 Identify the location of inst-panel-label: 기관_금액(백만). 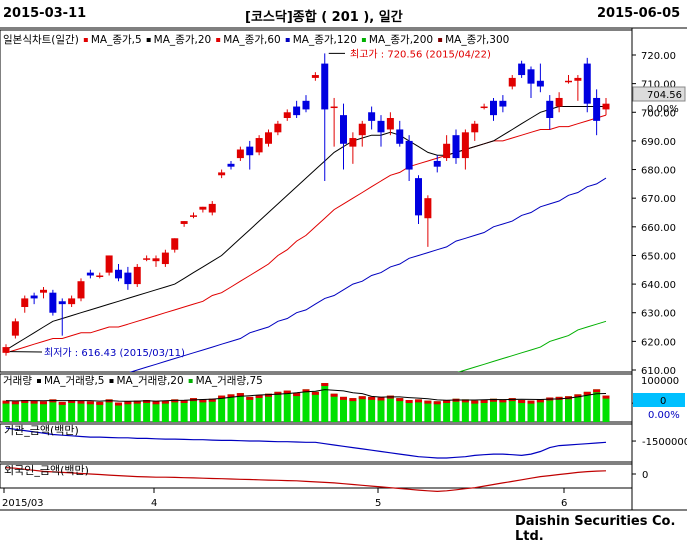
(41, 430).